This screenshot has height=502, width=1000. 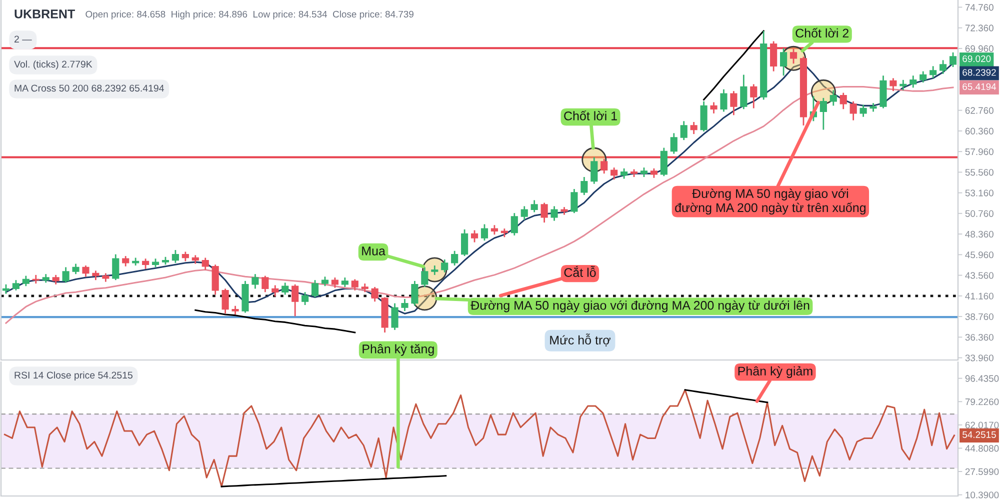 I want to click on text: UKBRENT, so click(x=44, y=14).